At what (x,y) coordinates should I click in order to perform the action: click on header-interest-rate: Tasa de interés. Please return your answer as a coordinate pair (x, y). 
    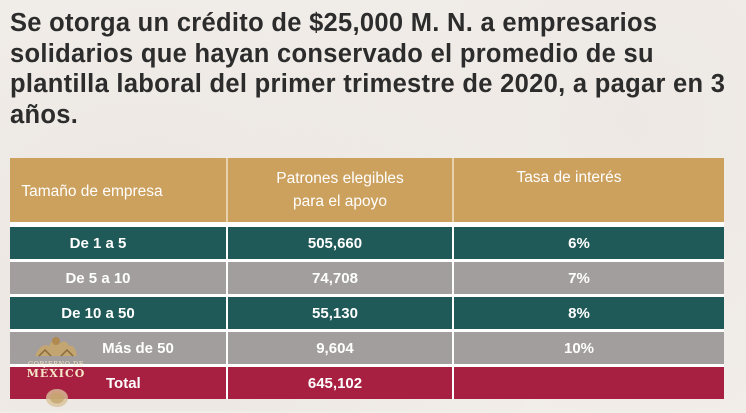
    Looking at the image, I should click on (588, 190).